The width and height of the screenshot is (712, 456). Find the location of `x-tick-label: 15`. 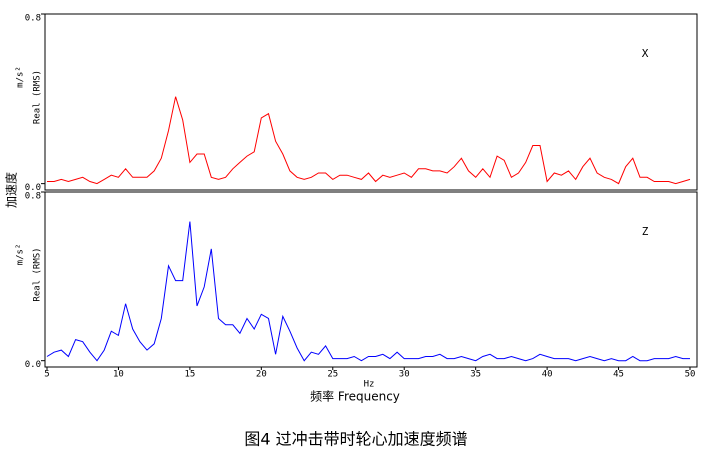

x-tick-label: 15 is located at coordinates (189, 375).